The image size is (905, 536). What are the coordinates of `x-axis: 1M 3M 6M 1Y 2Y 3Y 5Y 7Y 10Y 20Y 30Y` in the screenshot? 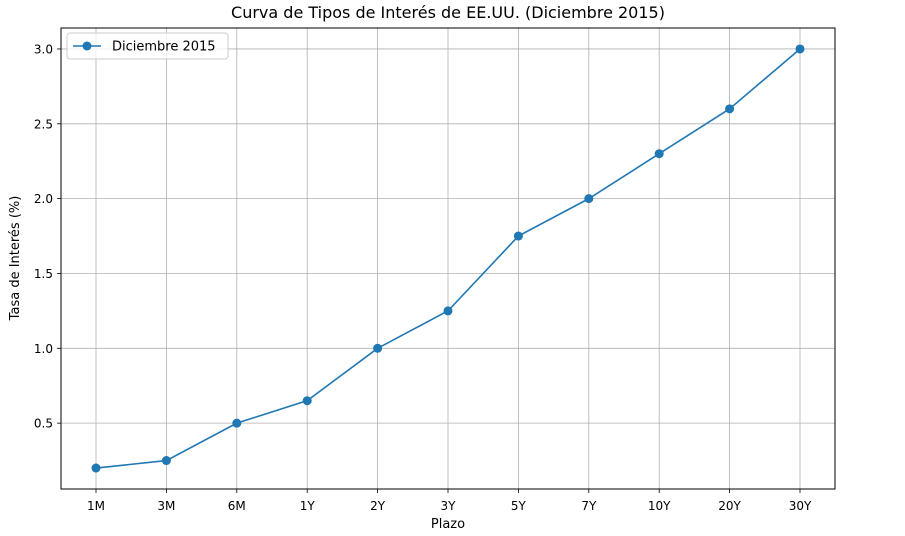 It's located at (449, 501).